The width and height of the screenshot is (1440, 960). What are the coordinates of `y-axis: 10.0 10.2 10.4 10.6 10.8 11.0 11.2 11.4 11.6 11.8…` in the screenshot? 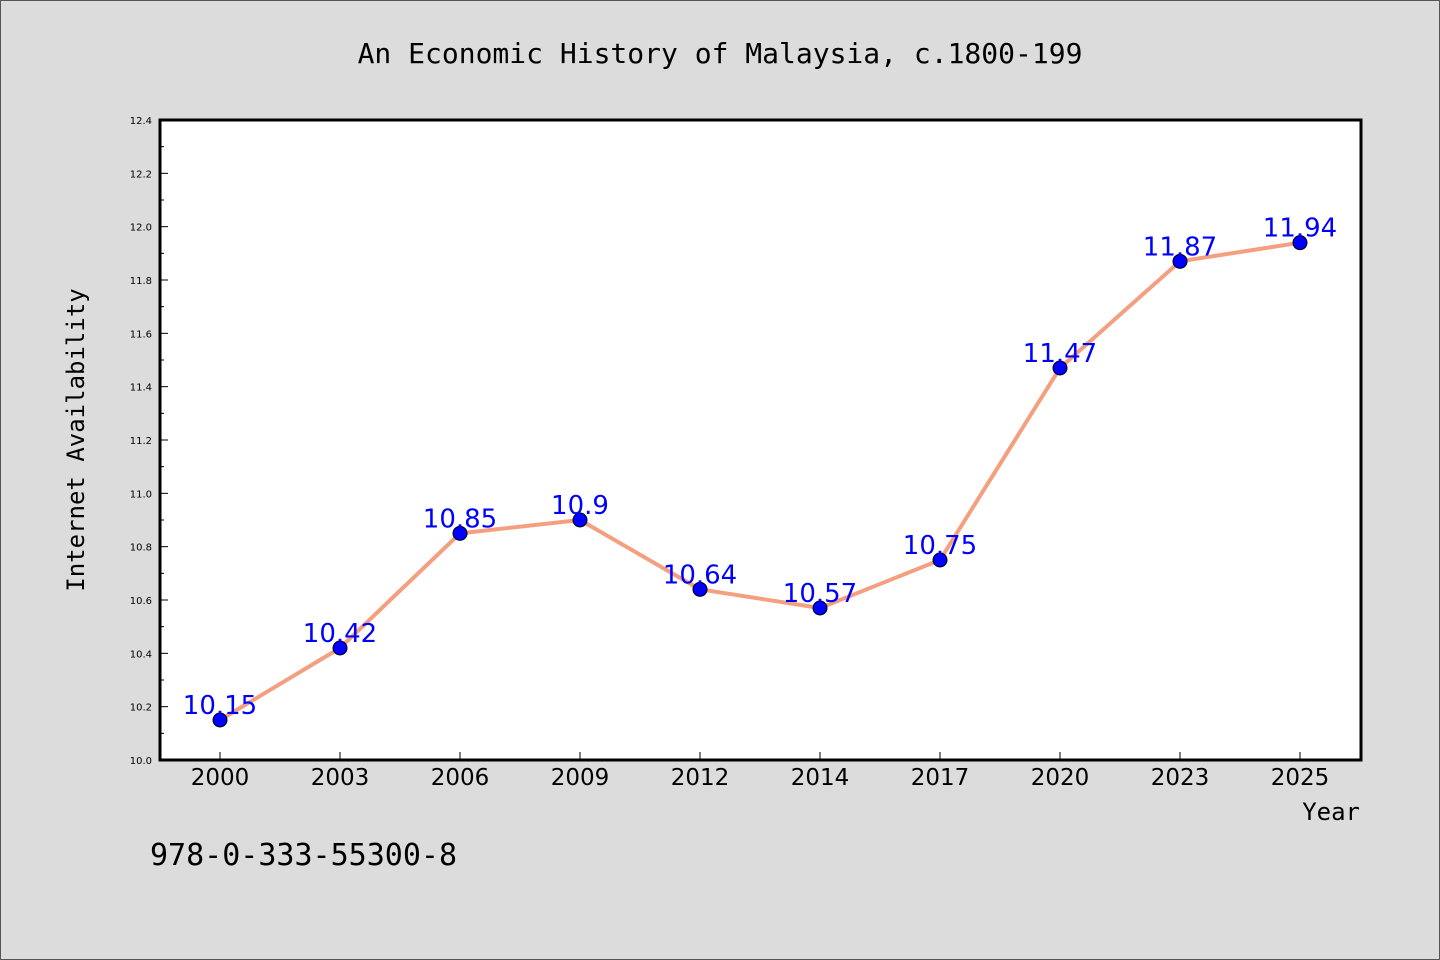 It's located at (149, 441).